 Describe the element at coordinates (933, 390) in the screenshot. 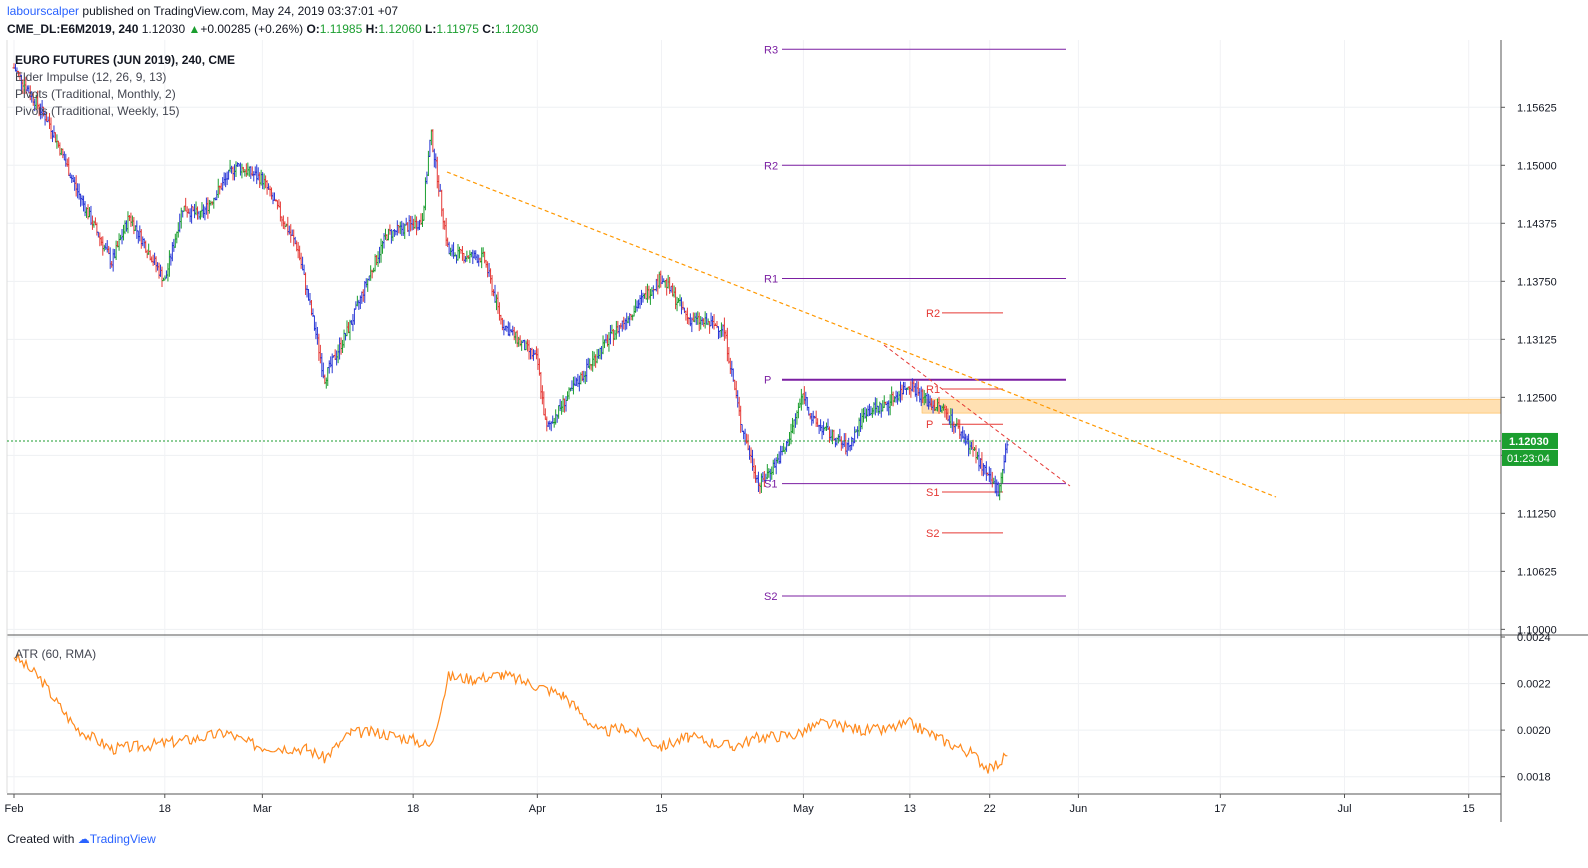

I see `weekly-pivot-label-r1: R1` at that location.